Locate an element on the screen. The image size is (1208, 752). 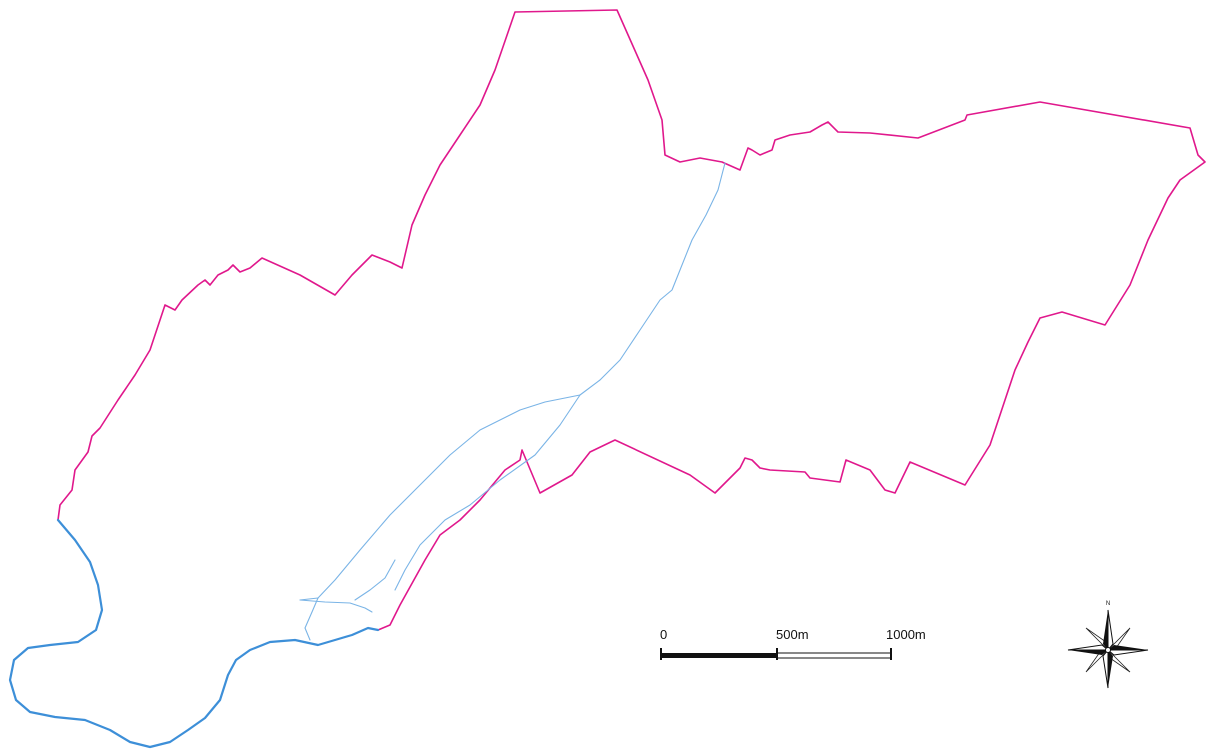
scale-label-start: 0 is located at coordinates (664, 634).